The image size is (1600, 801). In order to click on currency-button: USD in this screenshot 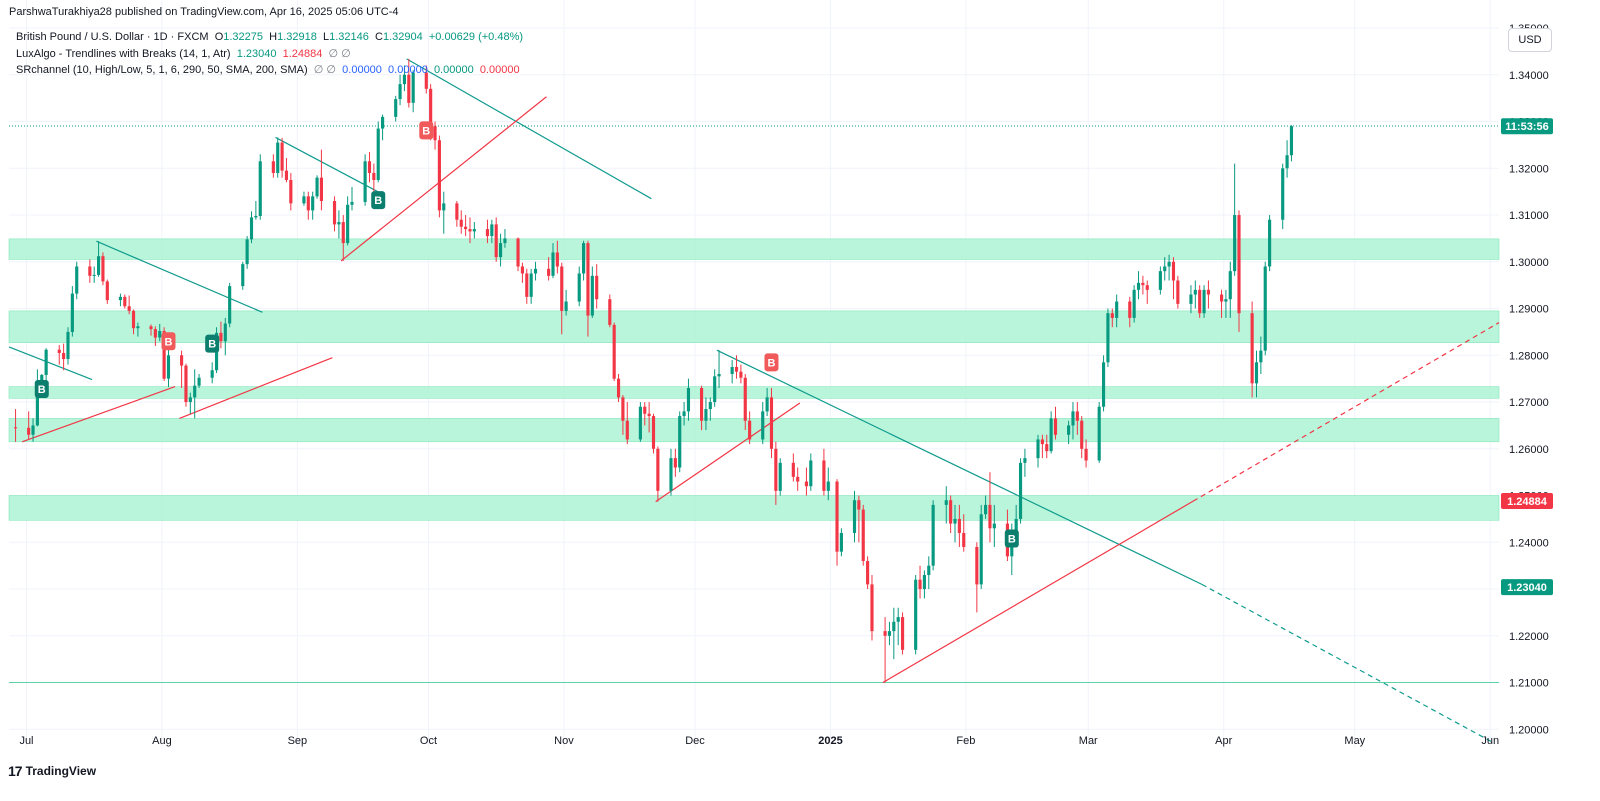, I will do `click(1530, 40)`.